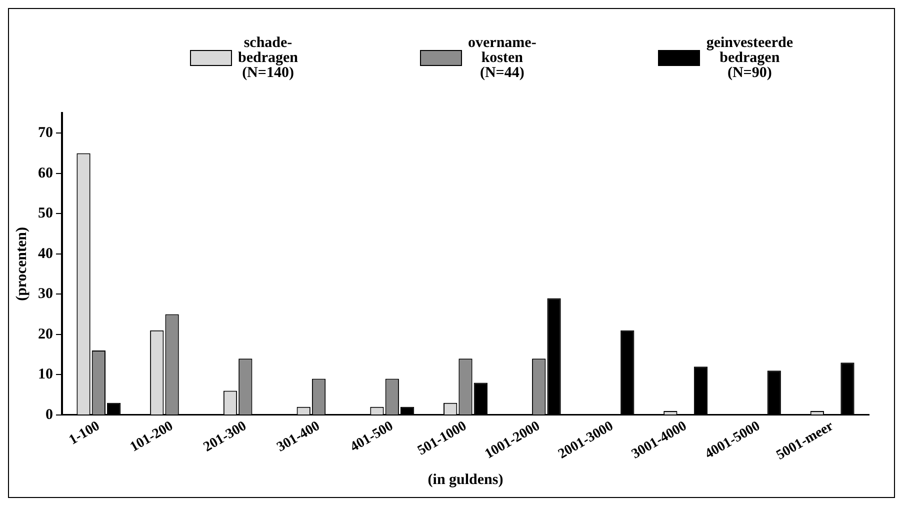 This screenshot has width=907, height=510. Describe the element at coordinates (45, 214) in the screenshot. I see `y-tick-label: 50` at that location.